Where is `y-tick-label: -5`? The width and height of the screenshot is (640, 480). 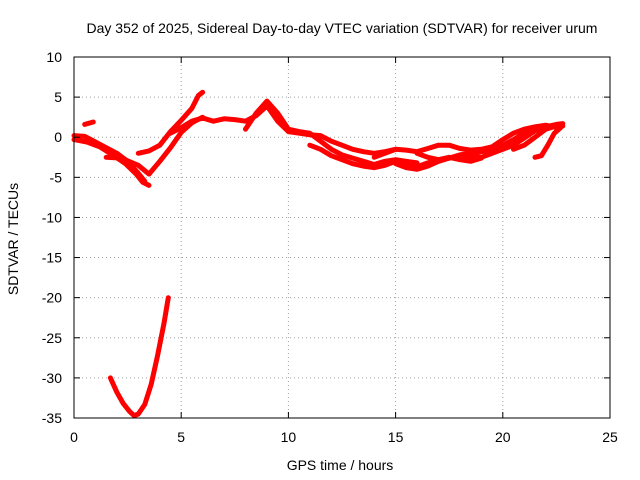 y-tick-label: -5 is located at coordinates (56, 177).